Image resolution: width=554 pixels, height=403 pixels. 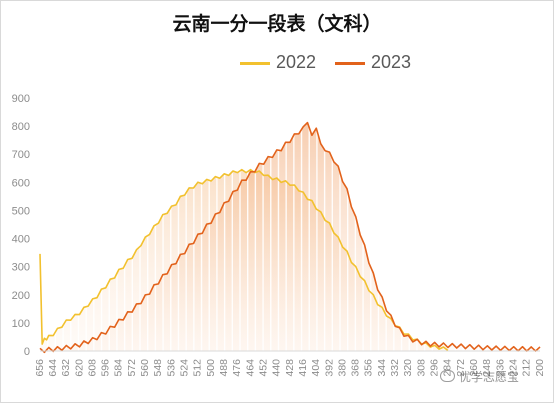 I want to click on x-tick-label: 452, so click(x=263, y=368).